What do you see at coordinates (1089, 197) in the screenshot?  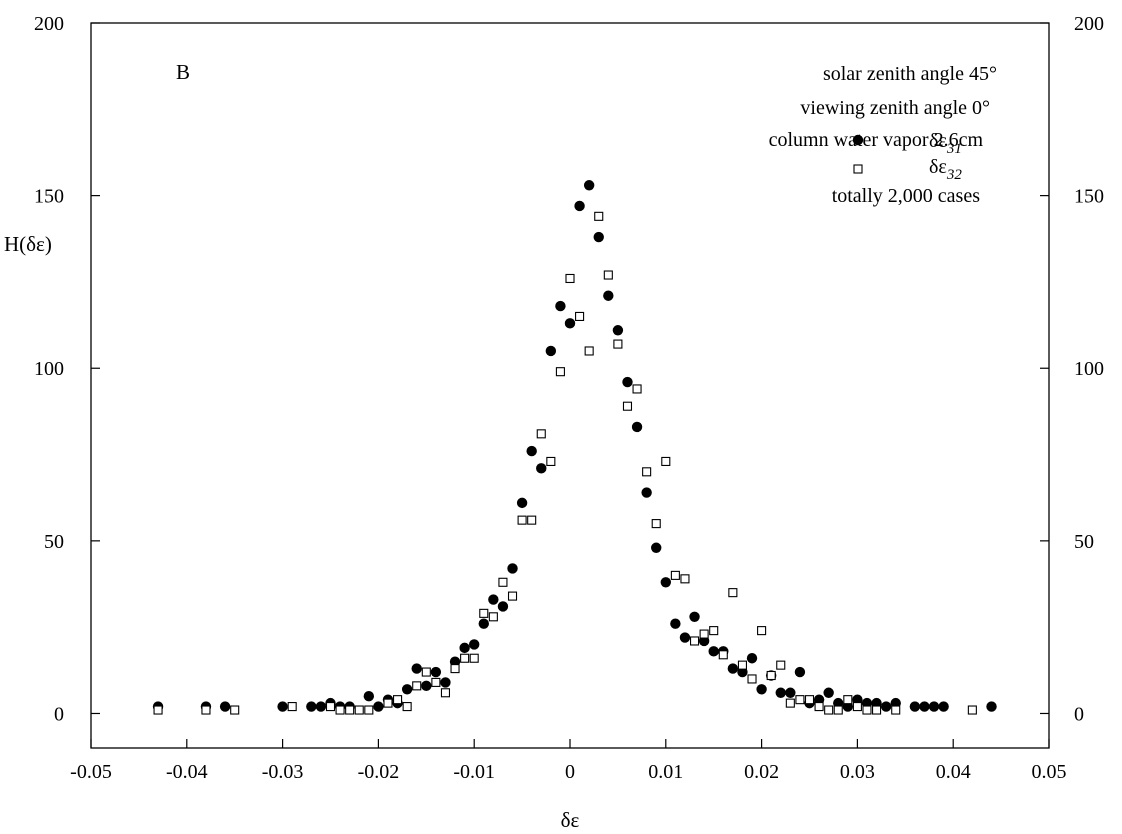 I see `y-tick-label-right: 150` at bounding box center [1089, 197].